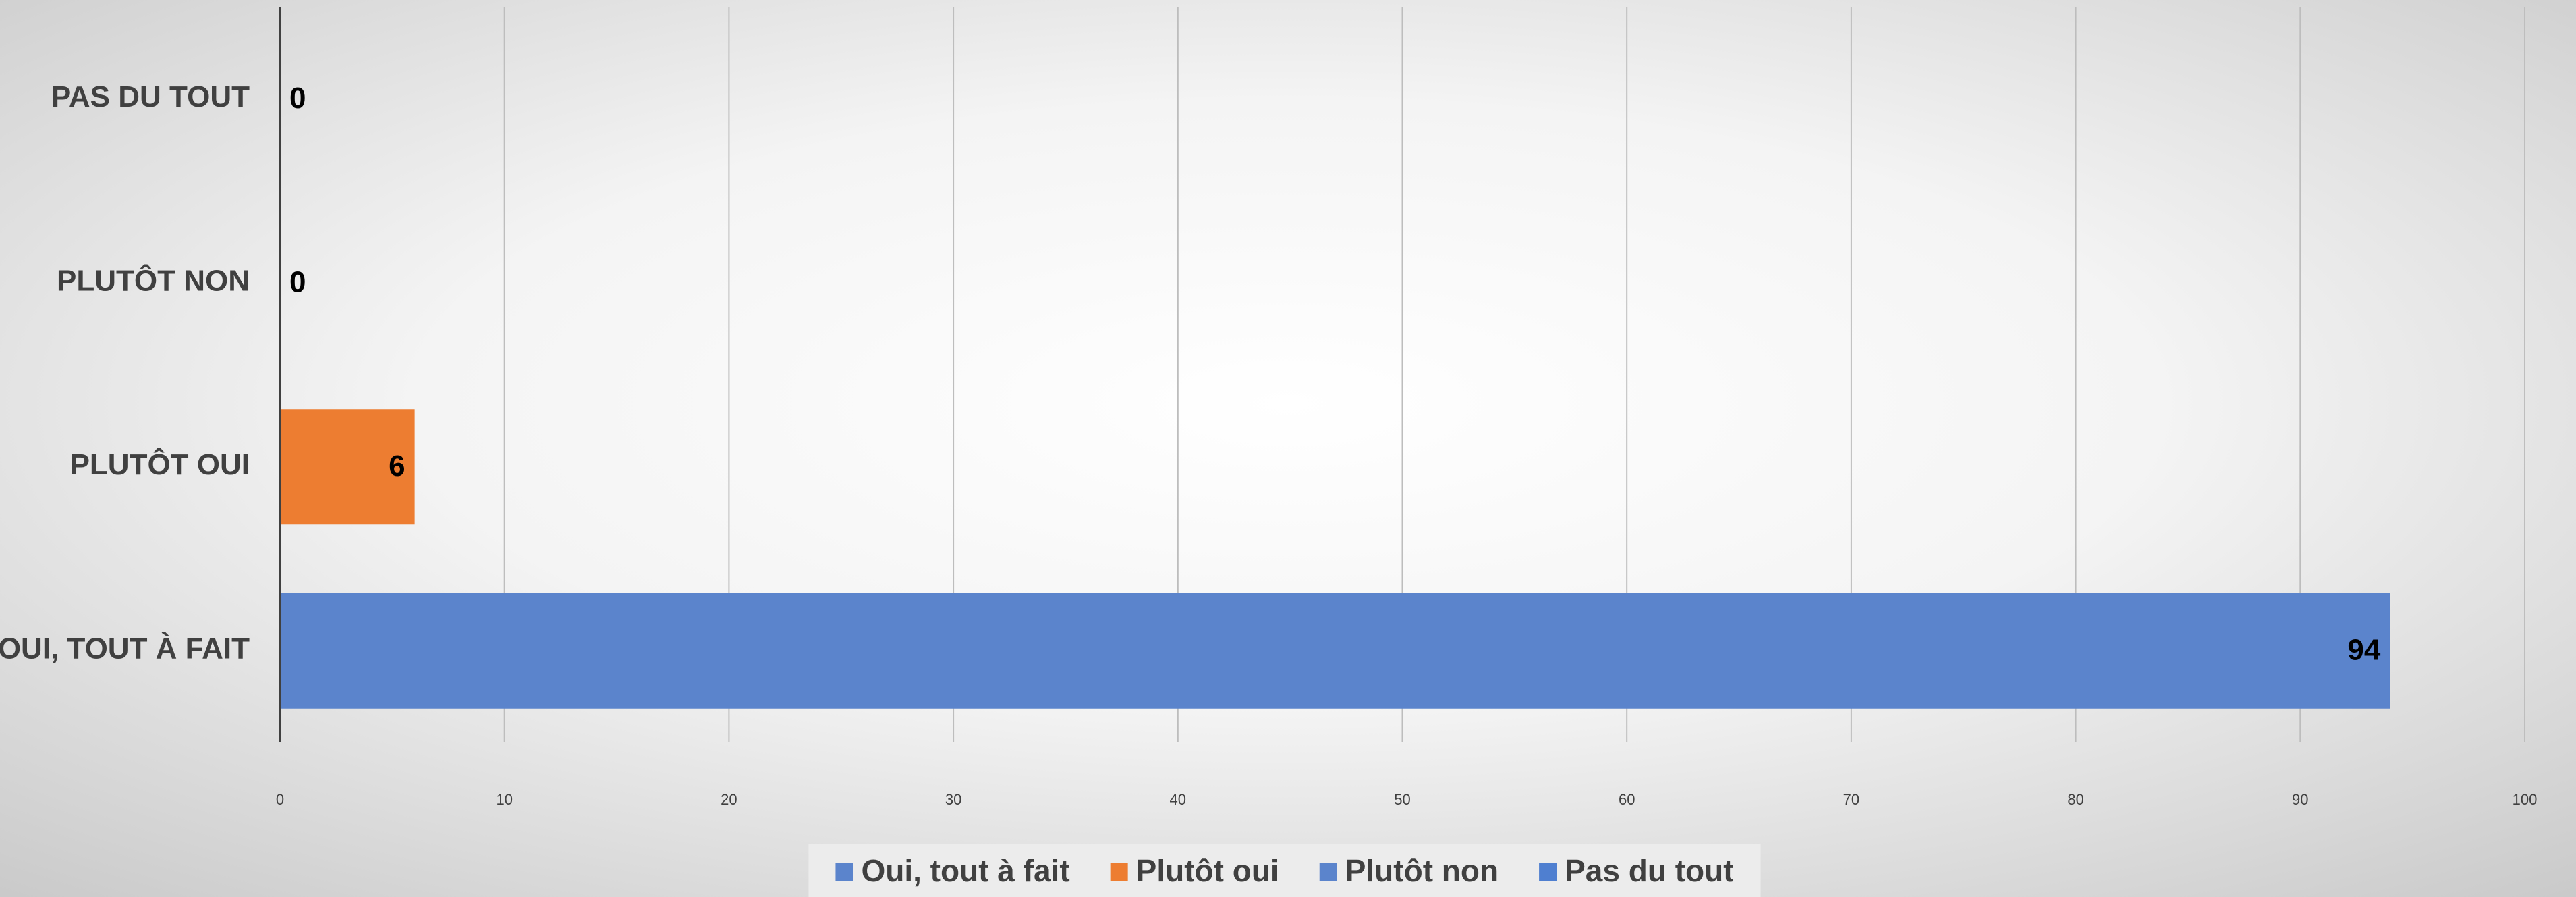  I want to click on x-tick-label: 40, so click(1178, 799).